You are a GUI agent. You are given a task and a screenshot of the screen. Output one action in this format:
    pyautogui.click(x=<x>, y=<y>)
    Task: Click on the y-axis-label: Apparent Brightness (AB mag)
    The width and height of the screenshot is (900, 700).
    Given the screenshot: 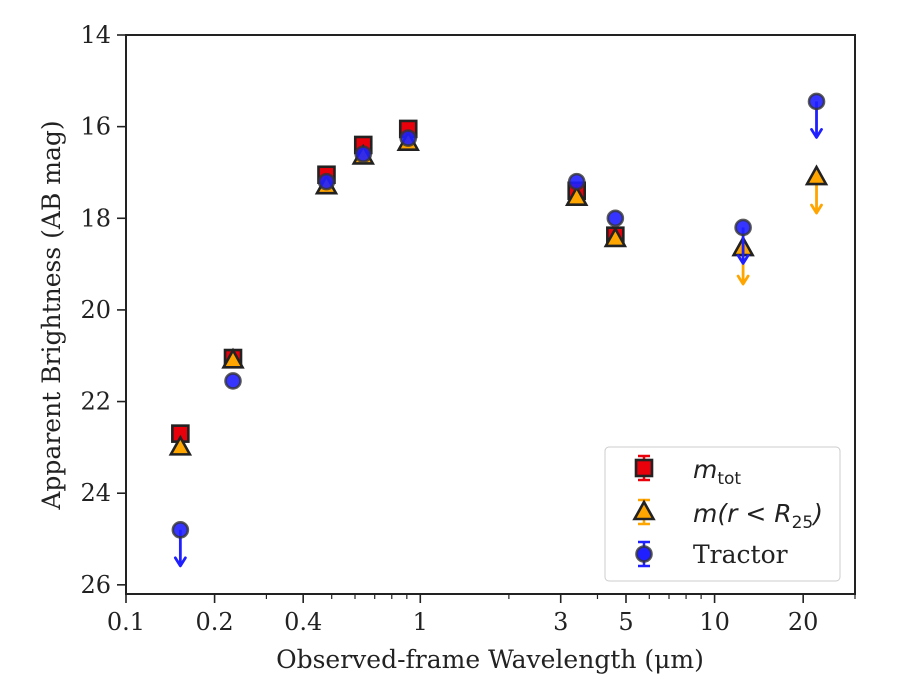 What is the action you would take?
    pyautogui.click(x=51, y=315)
    